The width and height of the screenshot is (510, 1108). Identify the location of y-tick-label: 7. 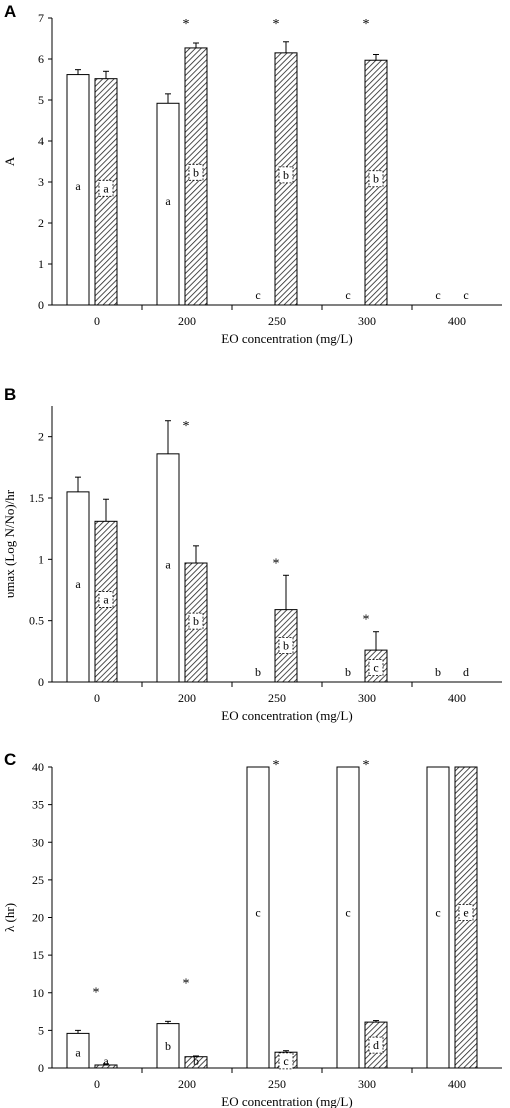
(41, 18).